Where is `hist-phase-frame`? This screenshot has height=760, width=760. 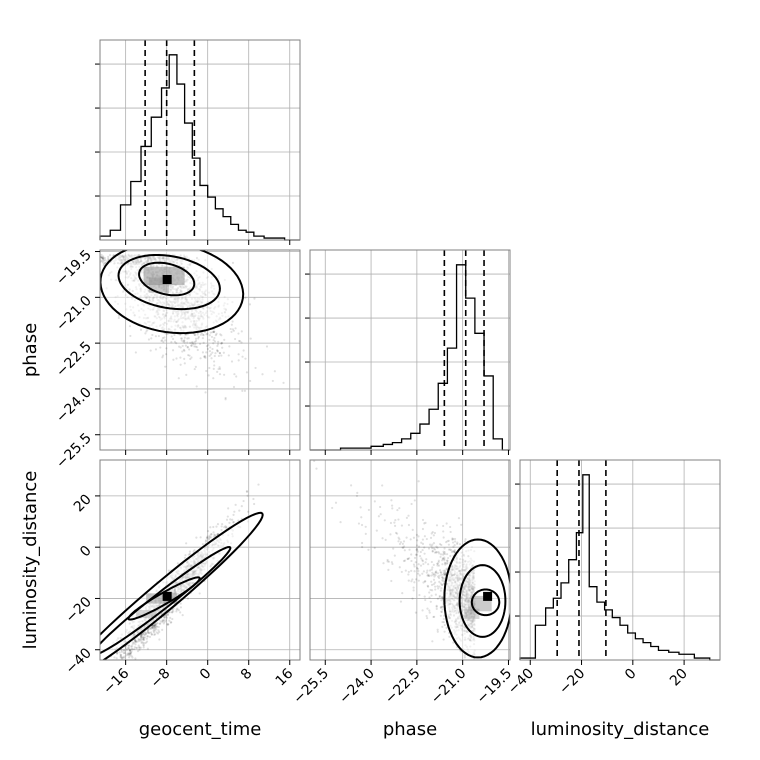
hist-phase-frame is located at coordinates (410, 350).